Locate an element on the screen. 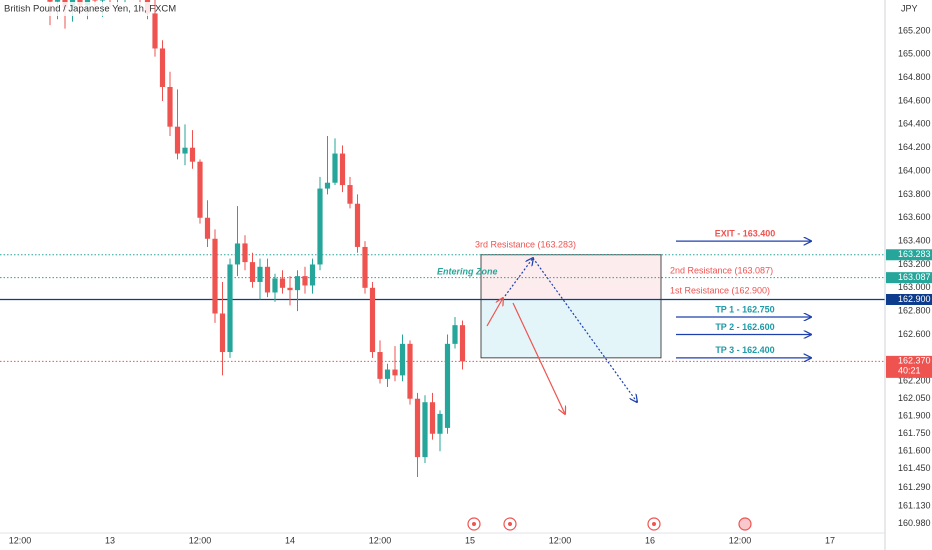 The image size is (932, 550). y-tick-label: 164.000 is located at coordinates (914, 170).